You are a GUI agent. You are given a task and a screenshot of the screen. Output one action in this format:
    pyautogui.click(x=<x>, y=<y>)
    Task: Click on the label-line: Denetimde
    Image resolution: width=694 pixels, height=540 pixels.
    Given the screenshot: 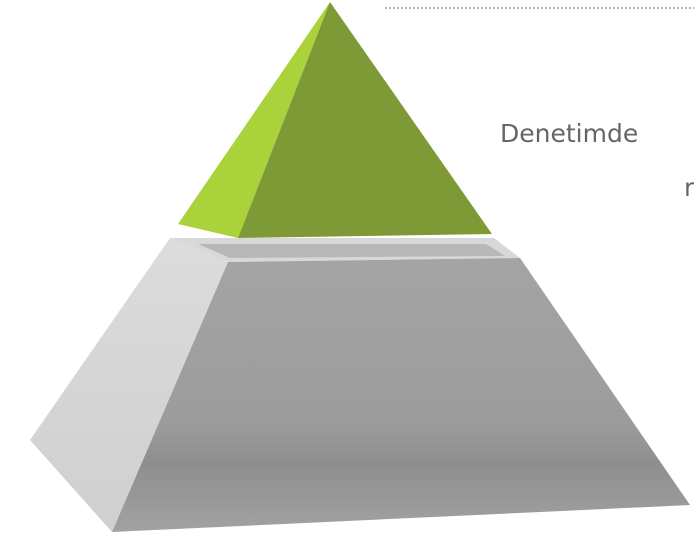 What is the action you would take?
    pyautogui.click(x=569, y=133)
    